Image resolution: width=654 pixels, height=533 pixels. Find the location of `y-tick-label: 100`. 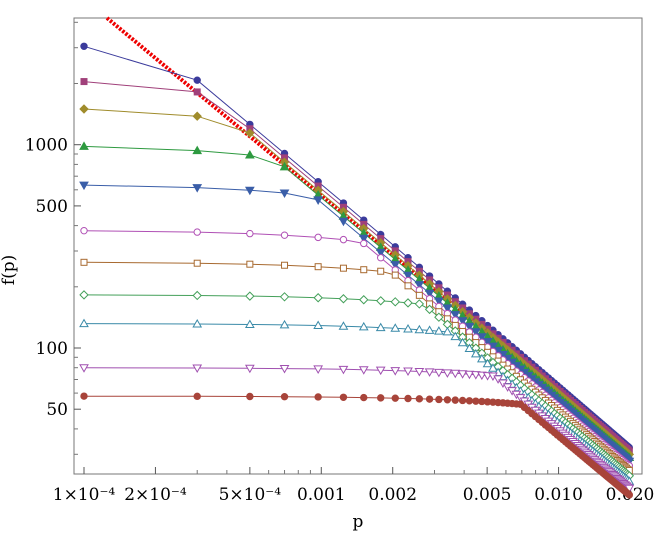

y-tick-label: 100 is located at coordinates (52, 349).